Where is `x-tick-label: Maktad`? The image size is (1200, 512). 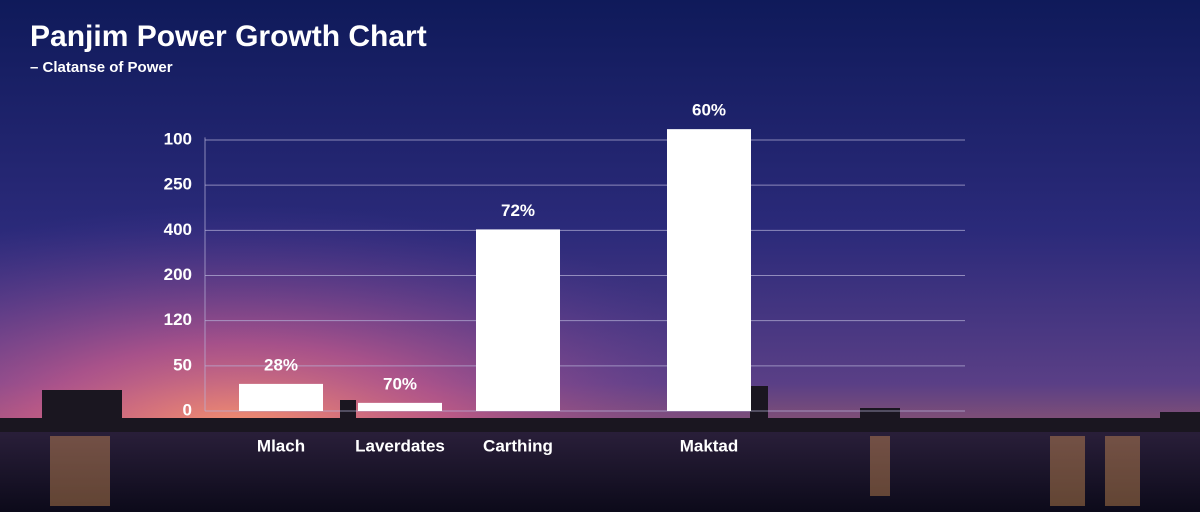
x-tick-label: Maktad is located at coordinates (709, 445).